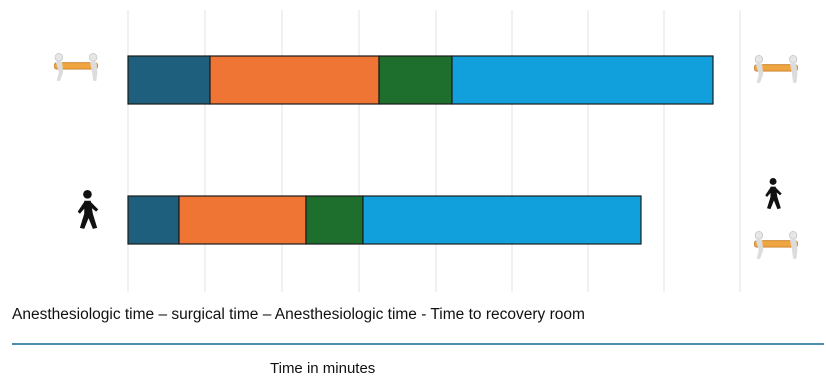 The image size is (826, 378). I want to click on x-axis-label: Time in minutes, so click(323, 368).